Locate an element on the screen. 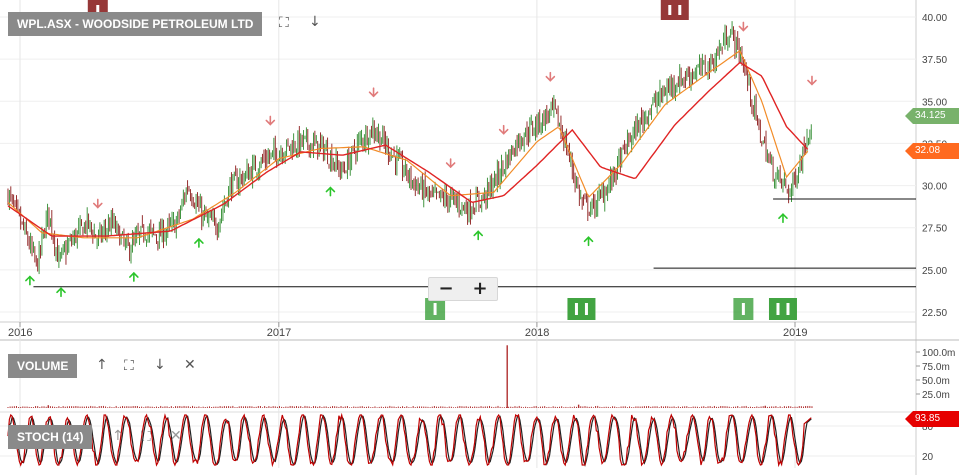 The width and height of the screenshot is (959, 475). x-tick-label: 2018 is located at coordinates (537, 333).